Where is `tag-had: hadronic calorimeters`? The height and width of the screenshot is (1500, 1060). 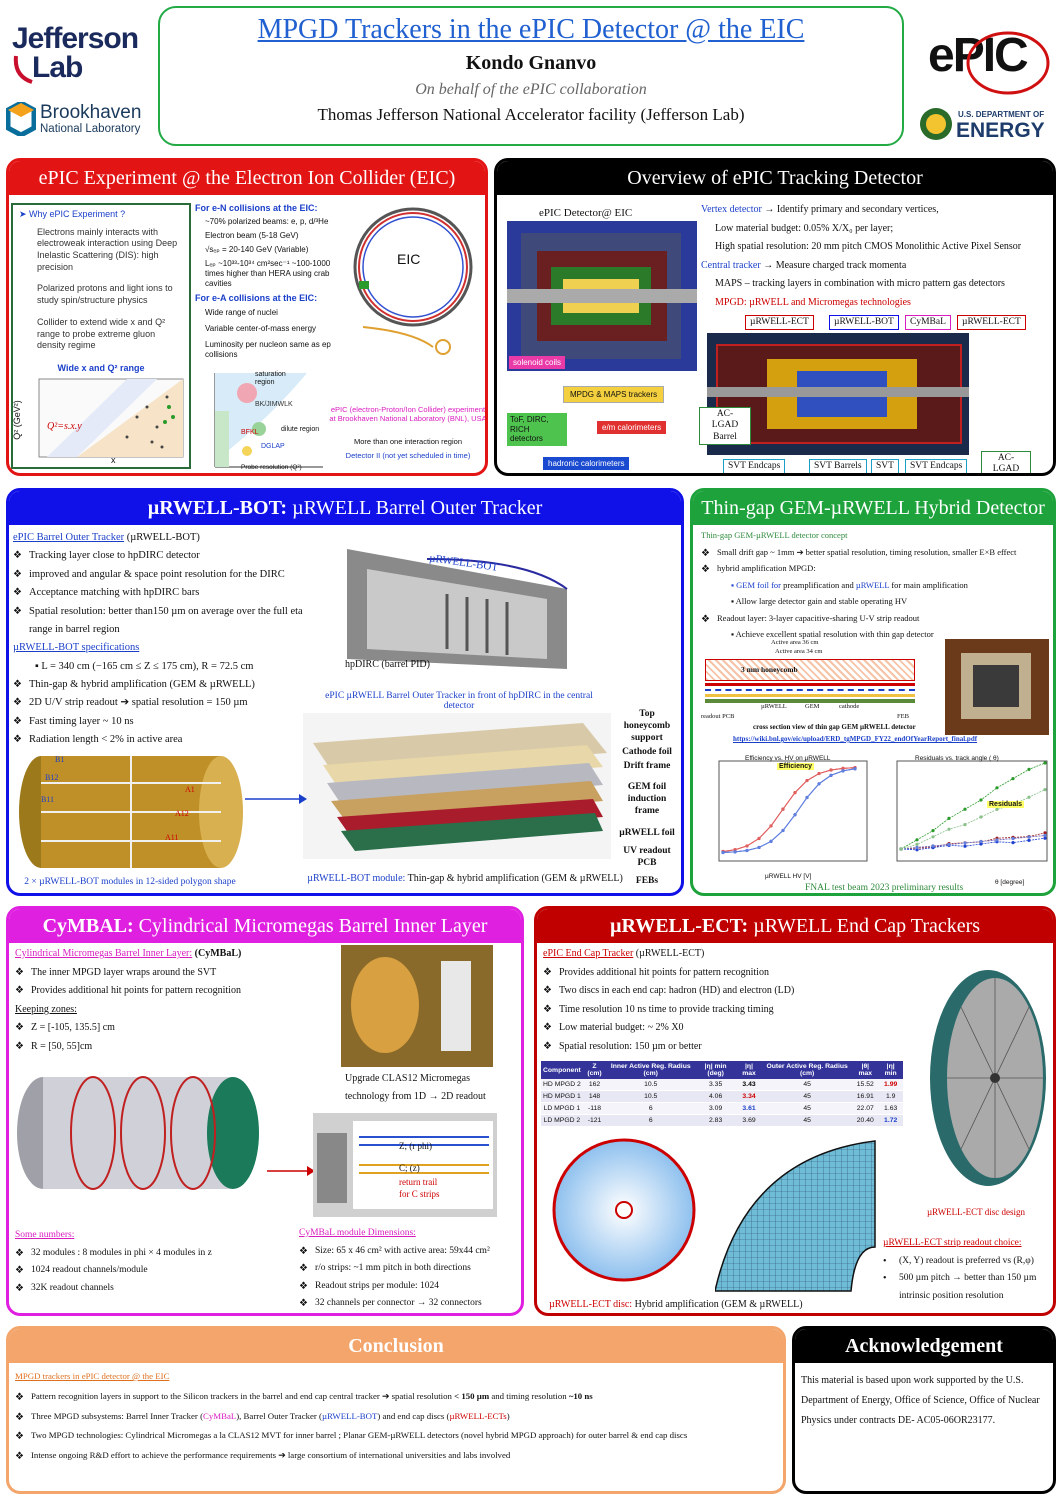
tag-had: hadronic calorimeters is located at coordinates (586, 463).